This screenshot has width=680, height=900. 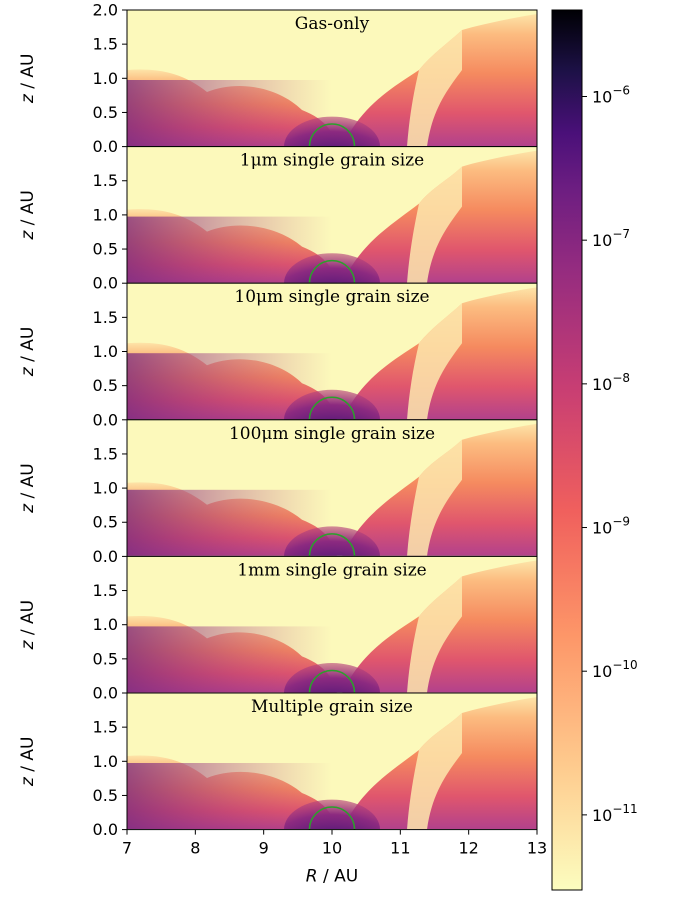 I want to click on colorbar-tick-label: 10⁻⁶, so click(x=611, y=95).